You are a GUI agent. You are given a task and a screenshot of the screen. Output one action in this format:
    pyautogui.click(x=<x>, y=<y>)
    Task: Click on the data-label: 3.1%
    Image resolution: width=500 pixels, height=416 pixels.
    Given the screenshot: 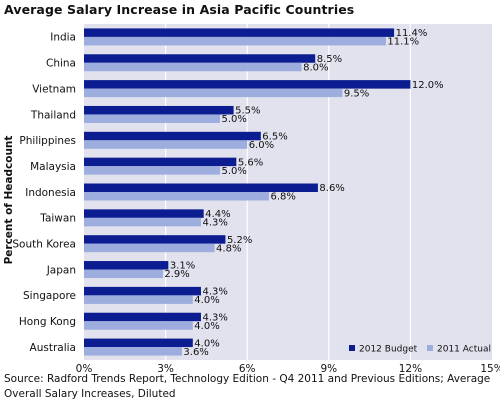 What is the action you would take?
    pyautogui.click(x=182, y=266)
    